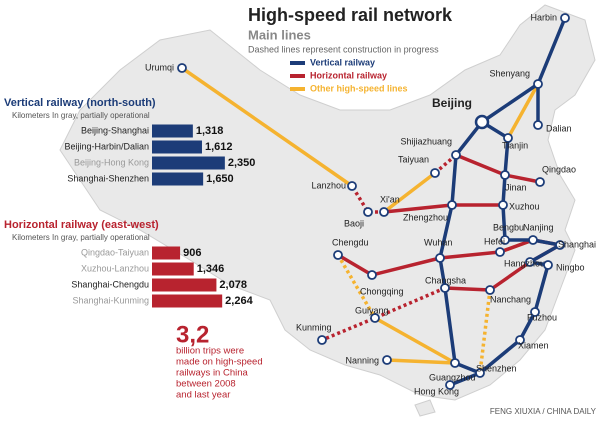 The image size is (600, 421). What do you see at coordinates (425, 408) in the screenshot?
I see `map-hainan` at bounding box center [425, 408].